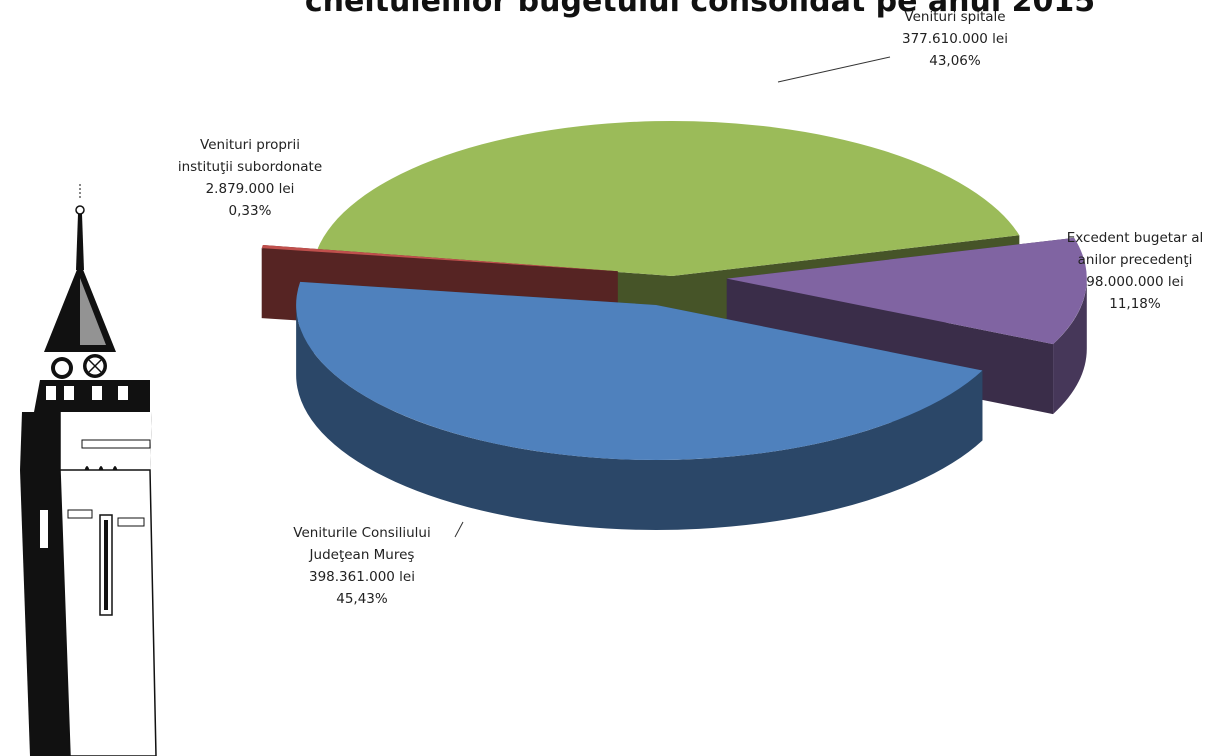  I want to click on leader-line-venituri-spitale, so click(834, 69).